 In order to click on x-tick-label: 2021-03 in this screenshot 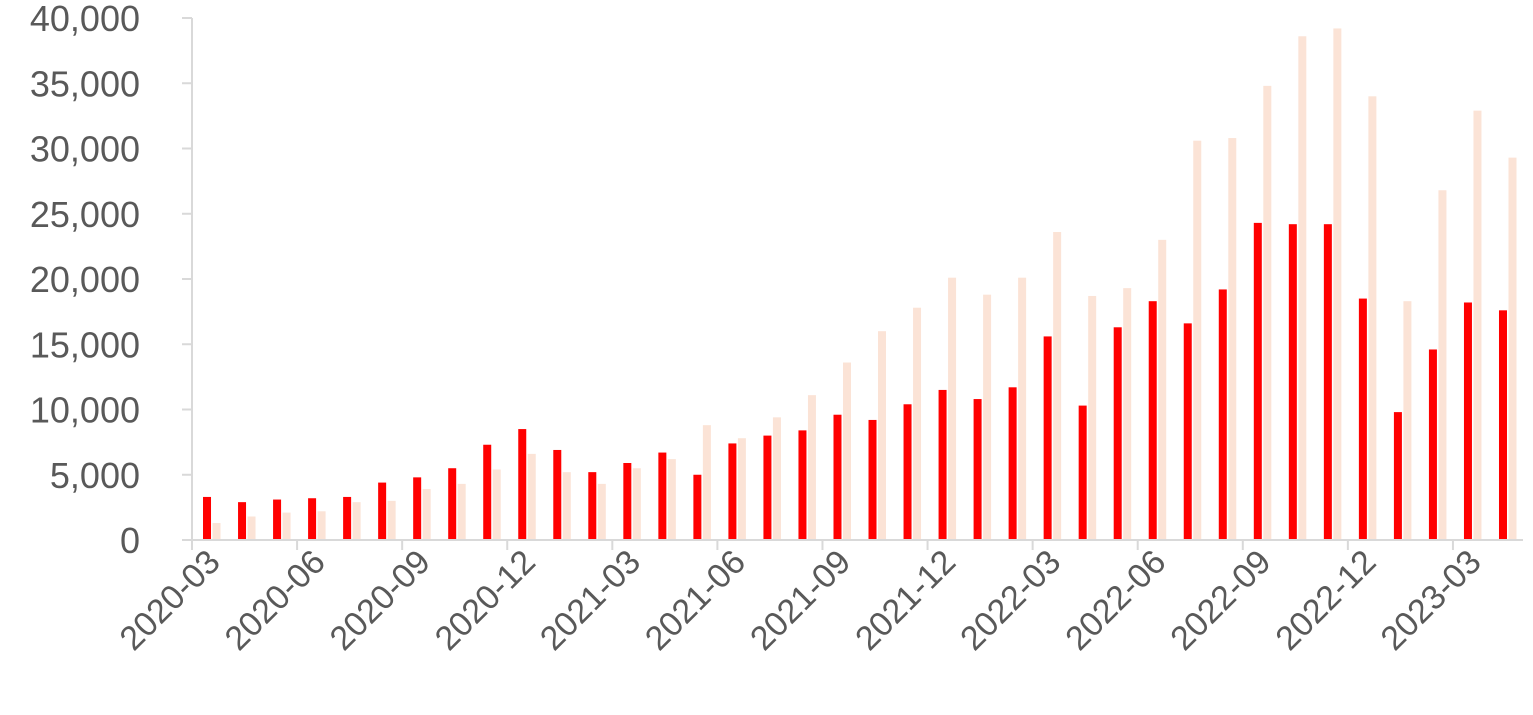, I will do `click(590, 600)`.